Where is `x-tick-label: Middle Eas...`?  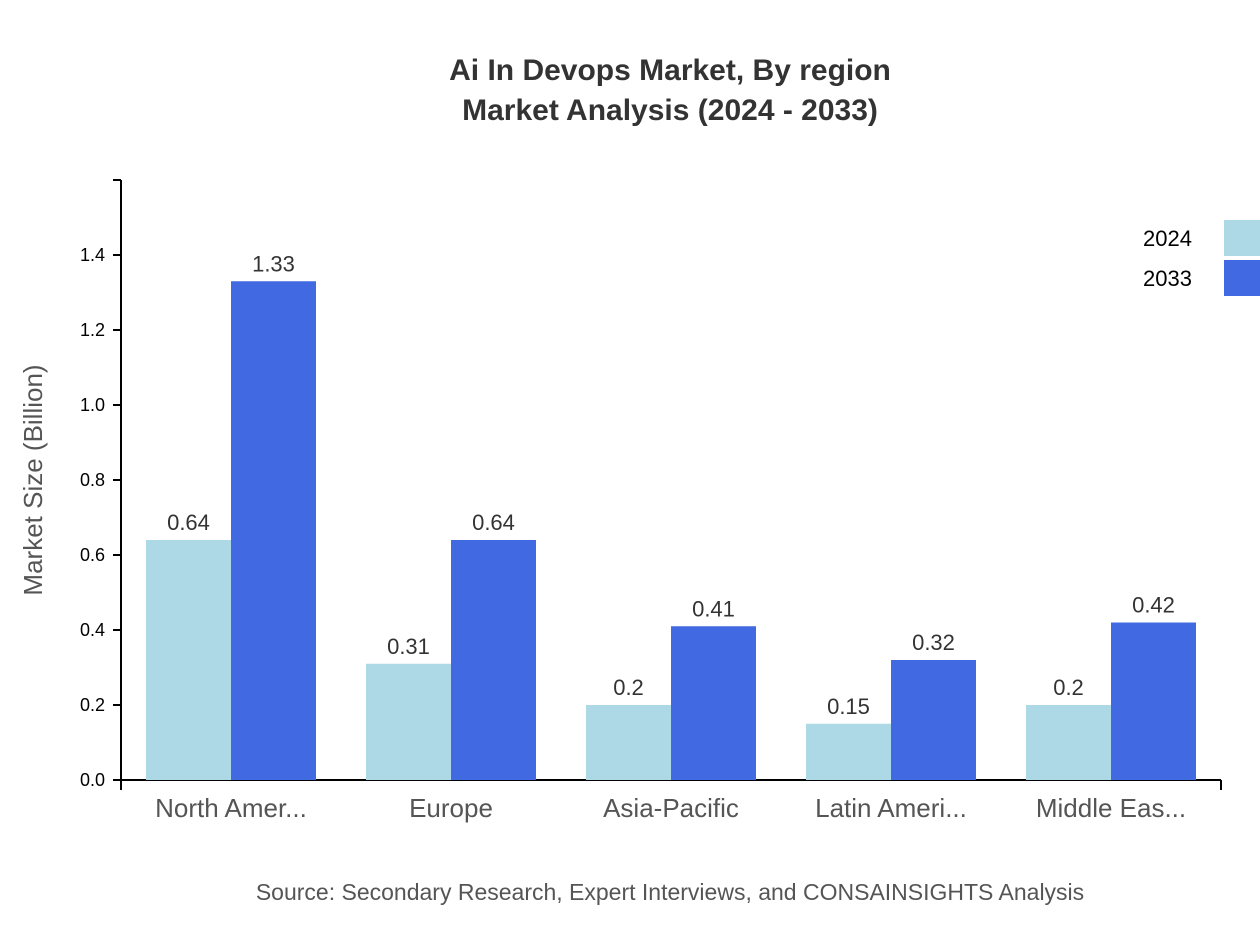
x-tick-label: Middle Eas... is located at coordinates (1111, 808).